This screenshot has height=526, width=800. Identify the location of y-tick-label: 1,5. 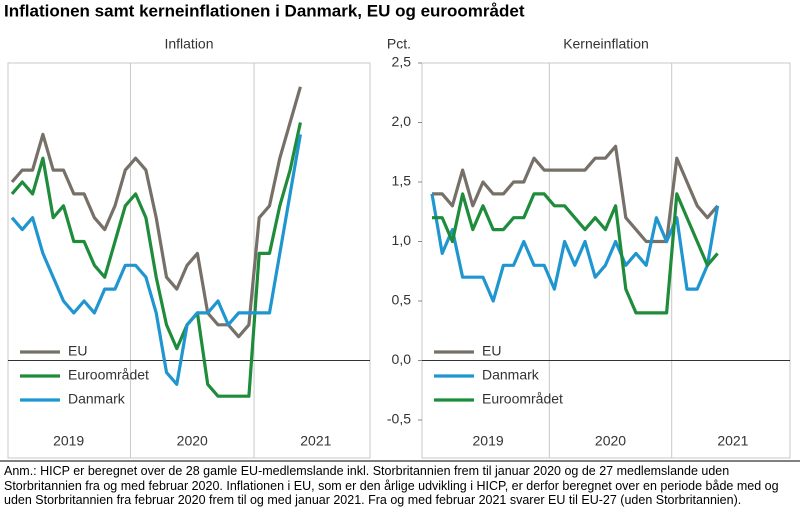
(402, 181).